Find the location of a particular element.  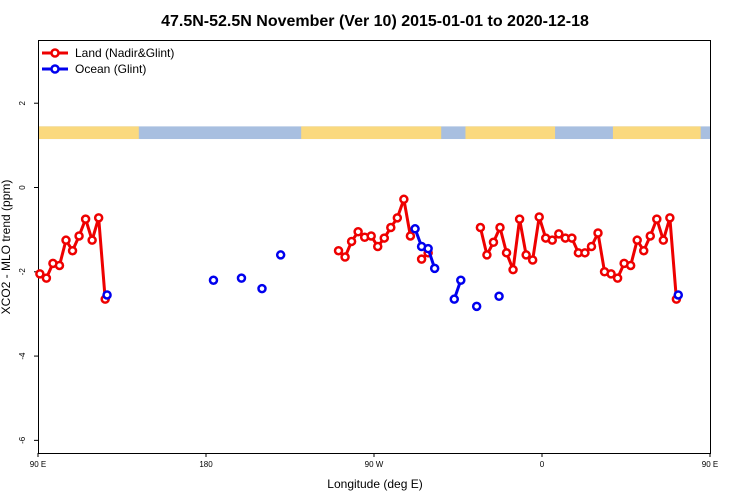

x-axis: 90 E 180 90 W 0 90 E is located at coordinates (374, 461).